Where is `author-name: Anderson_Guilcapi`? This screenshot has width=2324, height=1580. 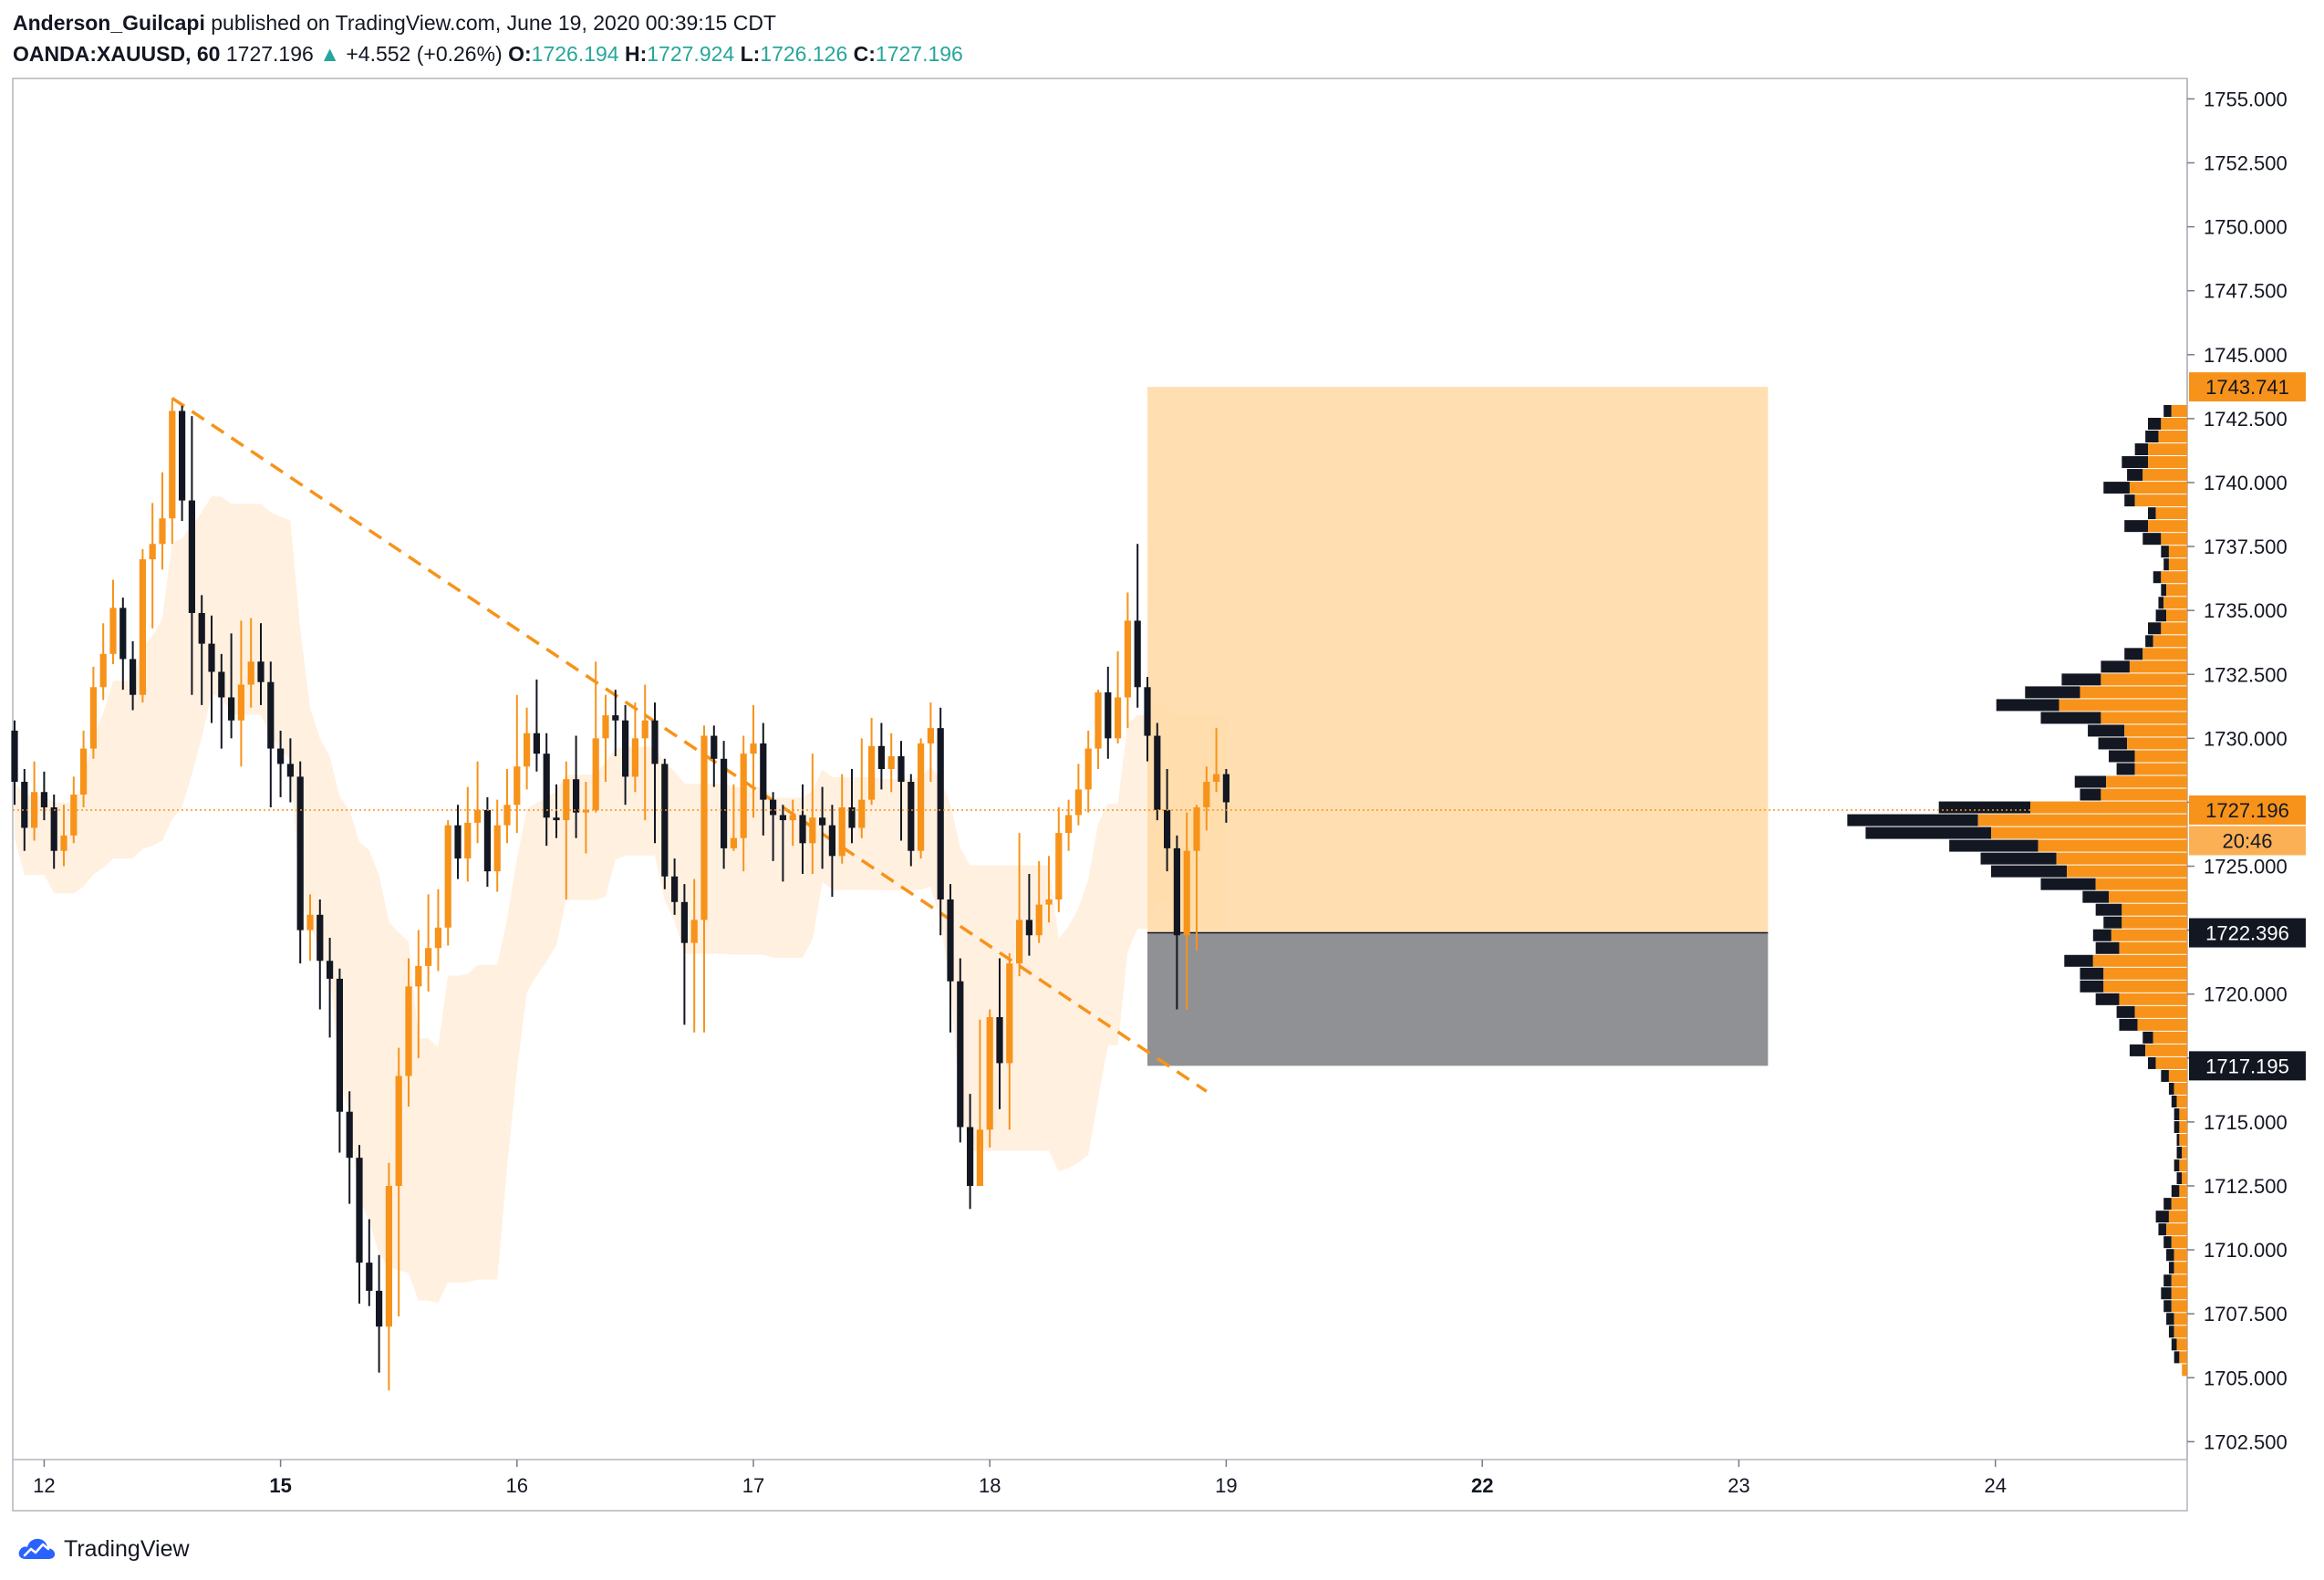 author-name: Anderson_Guilcapi is located at coordinates (109, 23).